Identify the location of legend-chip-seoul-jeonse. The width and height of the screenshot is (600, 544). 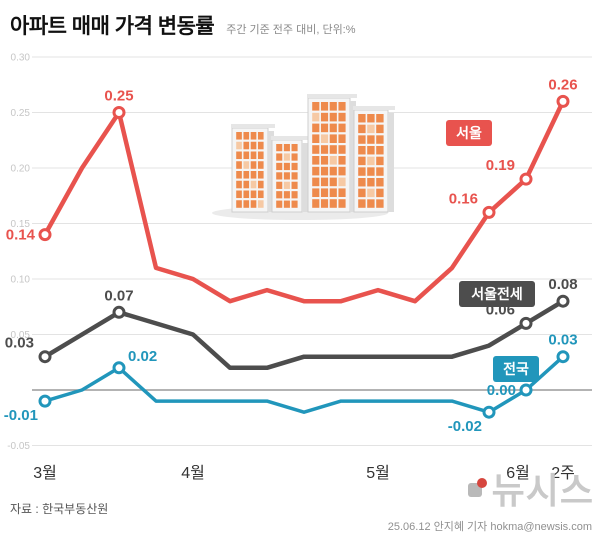
(497, 294).